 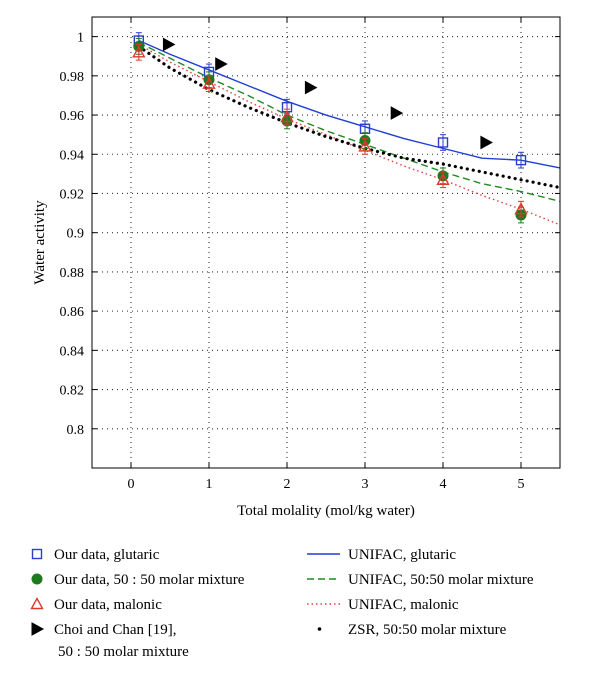 I want to click on x-tick-label: 0, so click(x=131, y=484).